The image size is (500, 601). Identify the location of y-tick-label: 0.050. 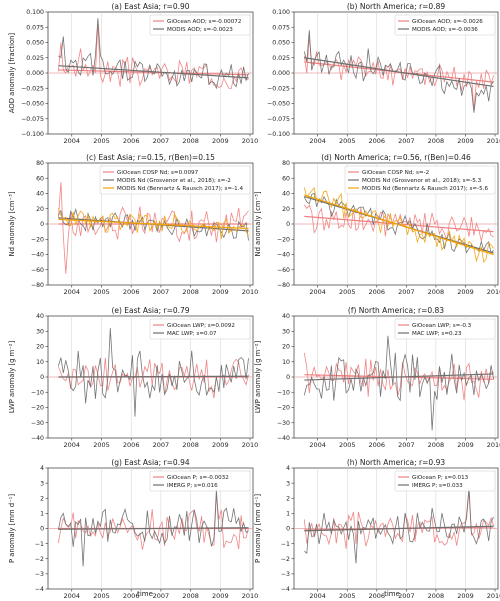
(35, 43).